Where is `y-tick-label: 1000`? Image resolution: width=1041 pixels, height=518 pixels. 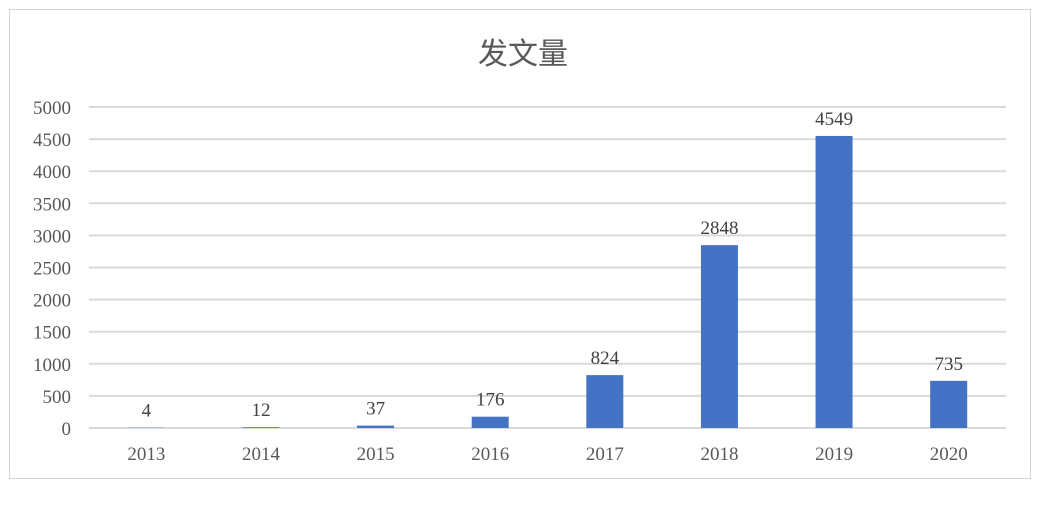
y-tick-label: 1000 is located at coordinates (52, 365).